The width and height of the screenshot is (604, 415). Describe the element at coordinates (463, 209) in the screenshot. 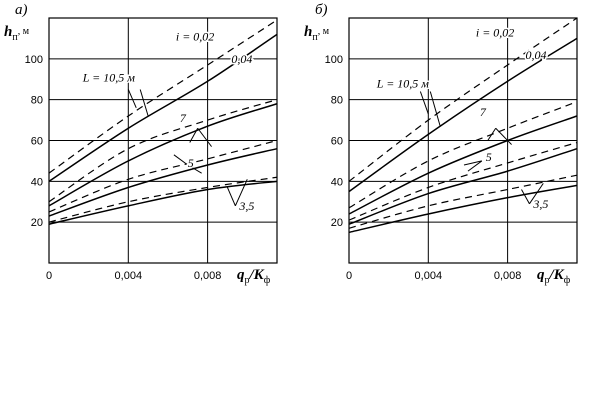

I see `series-curve-7-solid` at that location.